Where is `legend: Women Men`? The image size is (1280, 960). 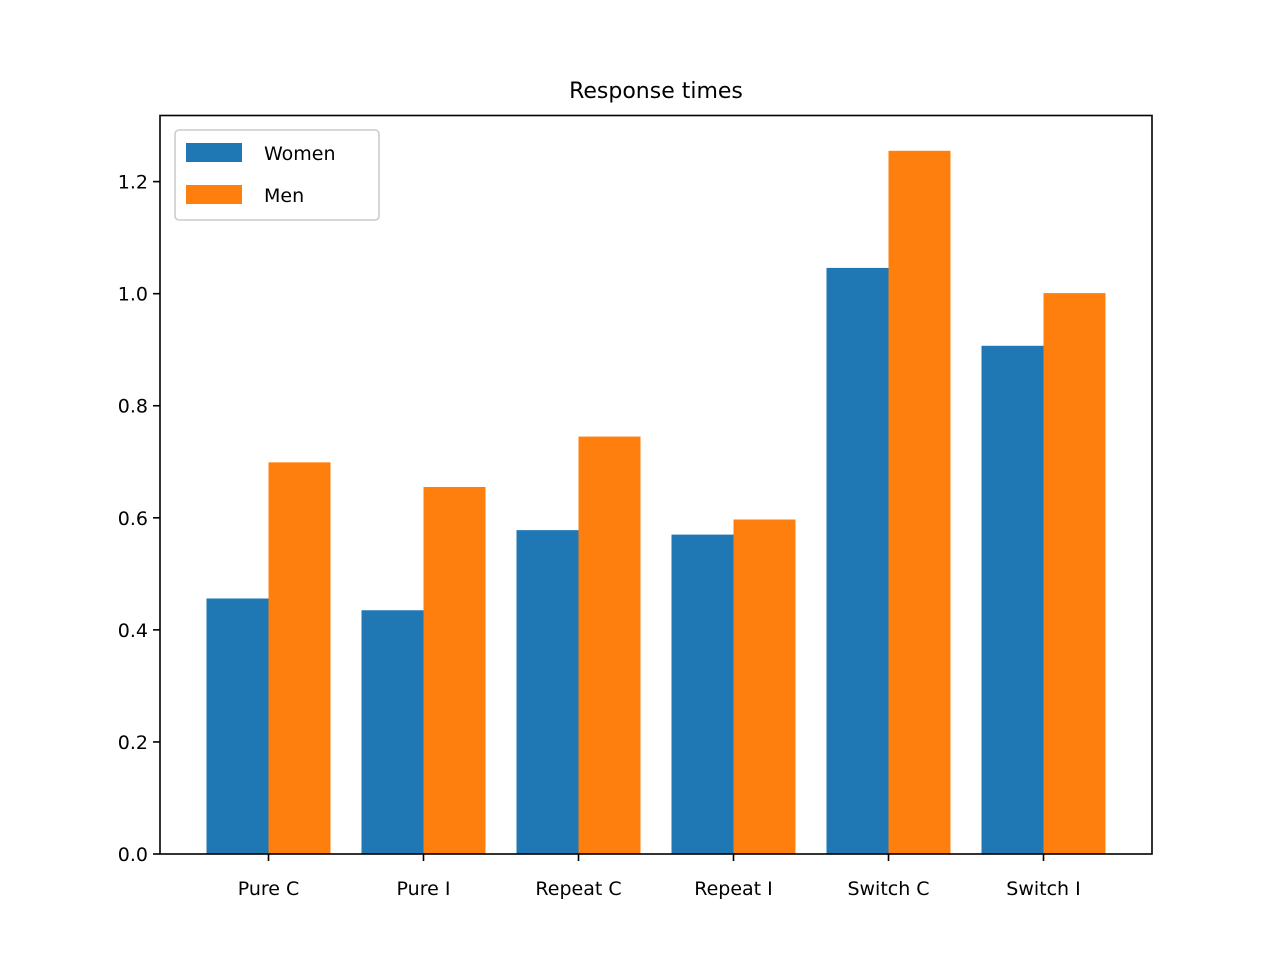
legend: Women Men is located at coordinates (277, 175).